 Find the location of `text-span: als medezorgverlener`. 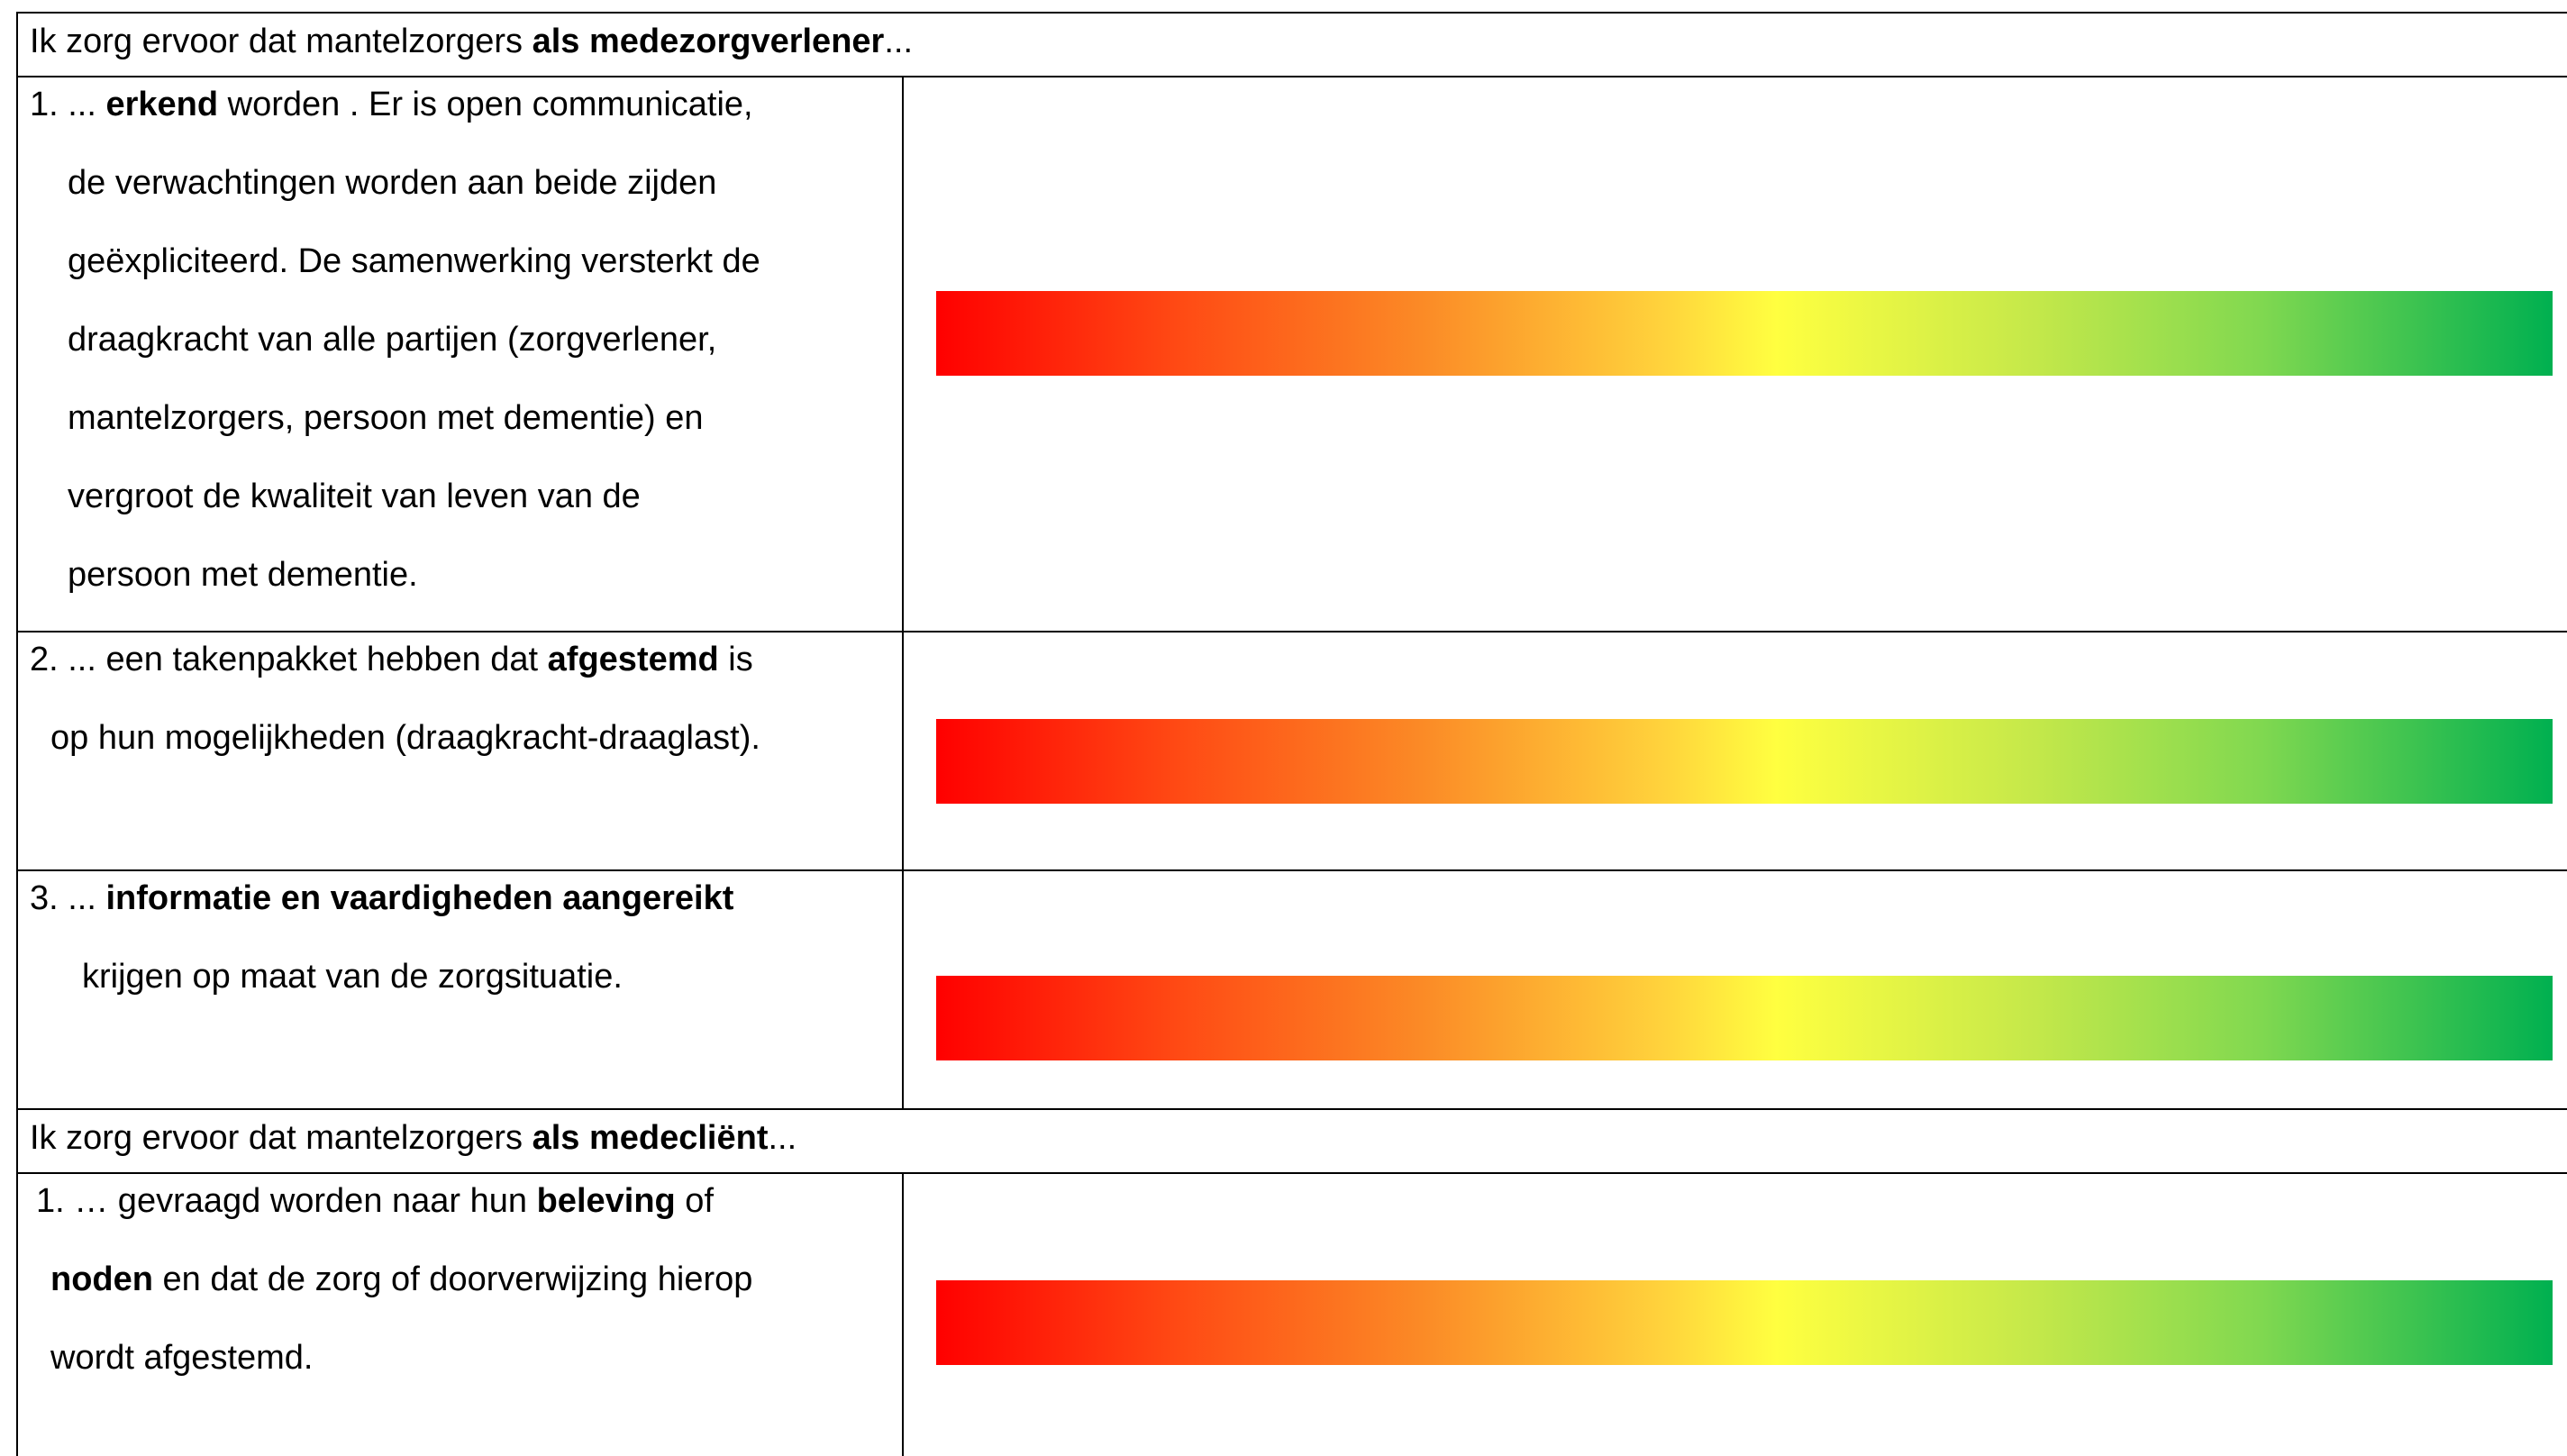

text-span: als medezorgverlener is located at coordinates (708, 41).